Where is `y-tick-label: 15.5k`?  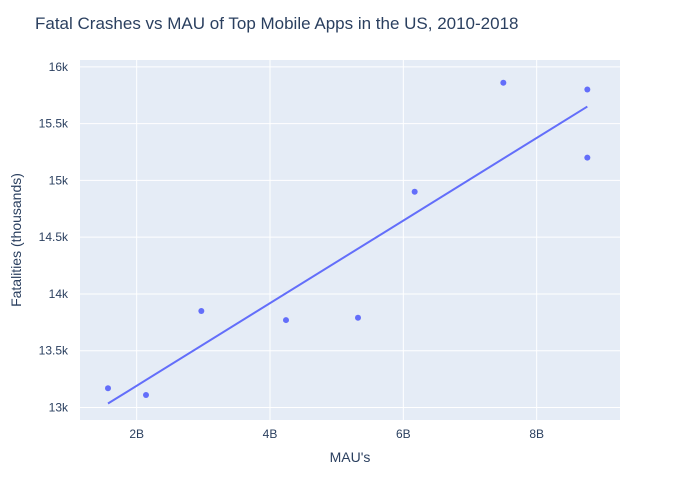 y-tick-label: 15.5k is located at coordinates (54, 124).